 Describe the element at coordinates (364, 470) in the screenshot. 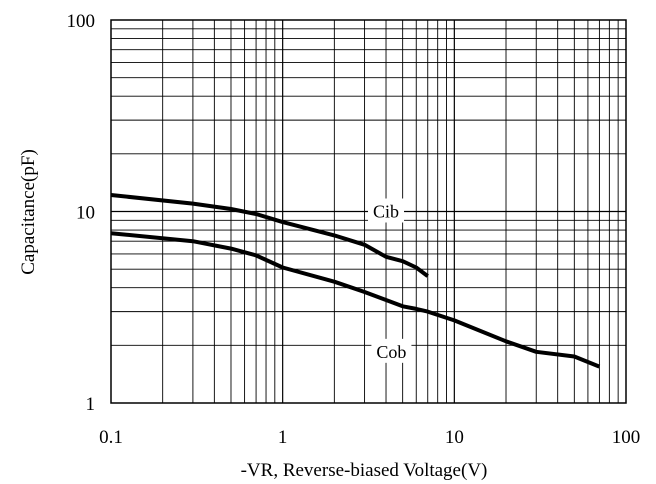

I see `x-axis-label: -VR, Reverse-biased Voltage(V)` at that location.